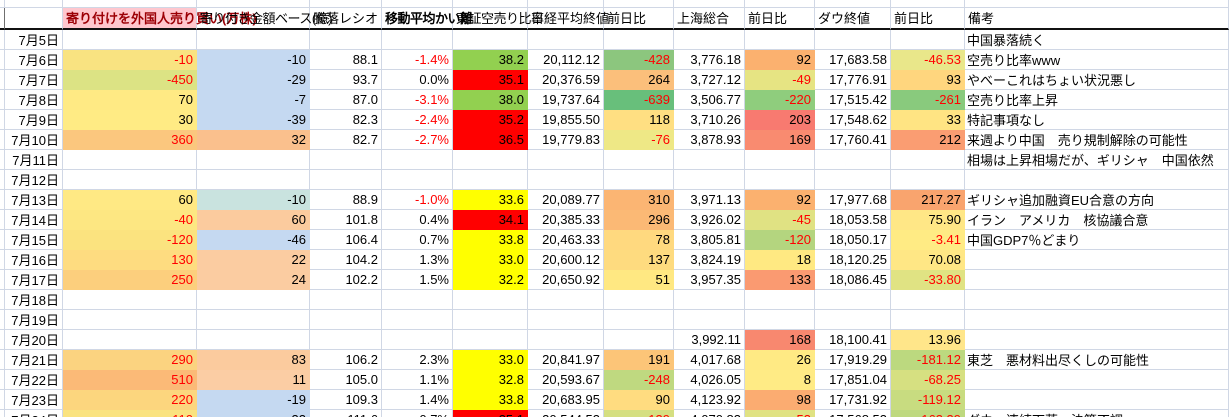 The height and width of the screenshot is (417, 1229). What do you see at coordinates (417, 400) in the screenshot?
I see `cell-ma-deviation: 1.4%` at bounding box center [417, 400].